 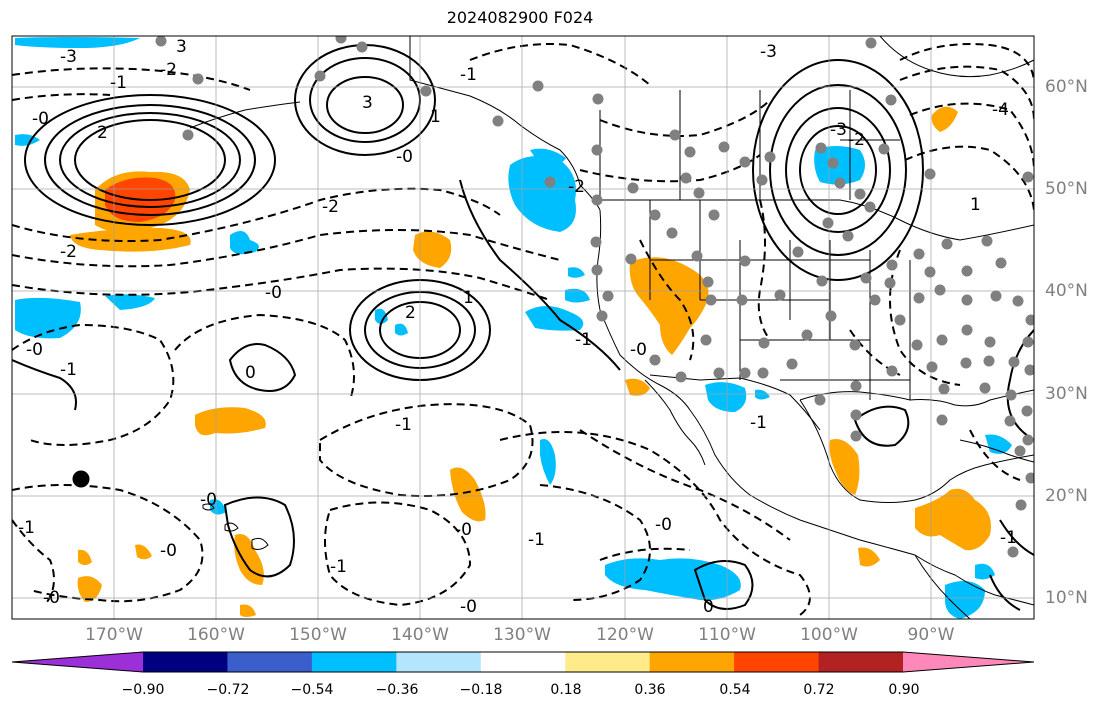 What do you see at coordinates (228, 690) in the screenshot?
I see `colorbar-tick-label: −0.72` at bounding box center [228, 690].